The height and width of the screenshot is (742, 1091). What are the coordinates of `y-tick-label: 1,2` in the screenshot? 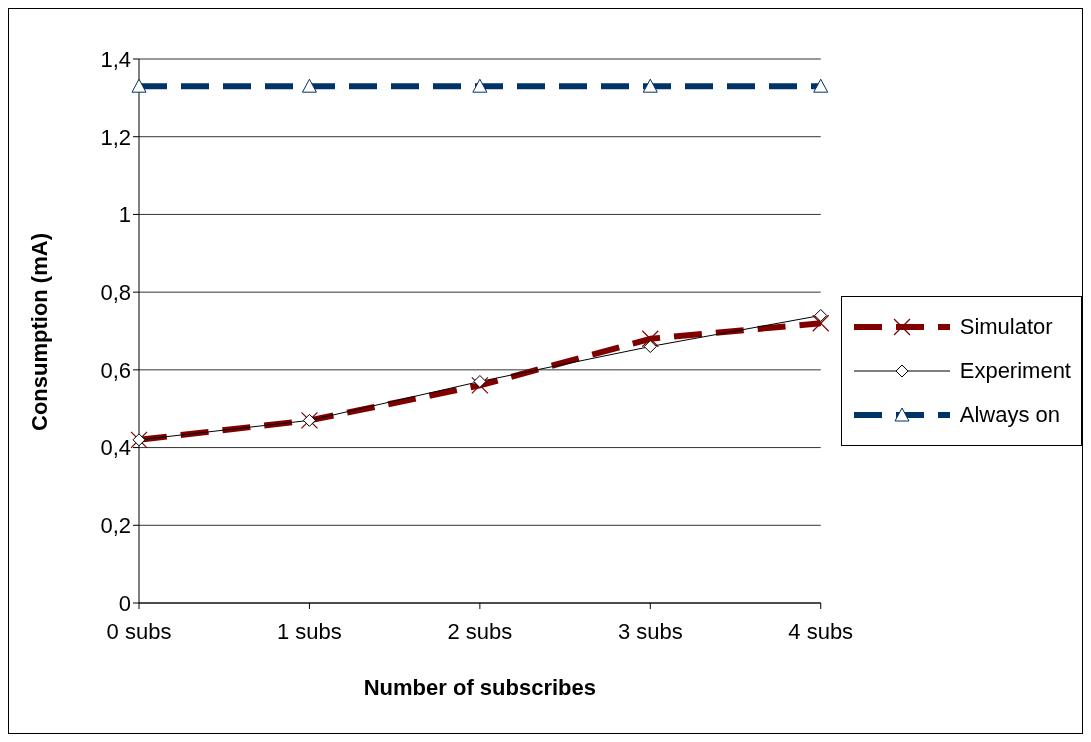 It's located at (115, 137).